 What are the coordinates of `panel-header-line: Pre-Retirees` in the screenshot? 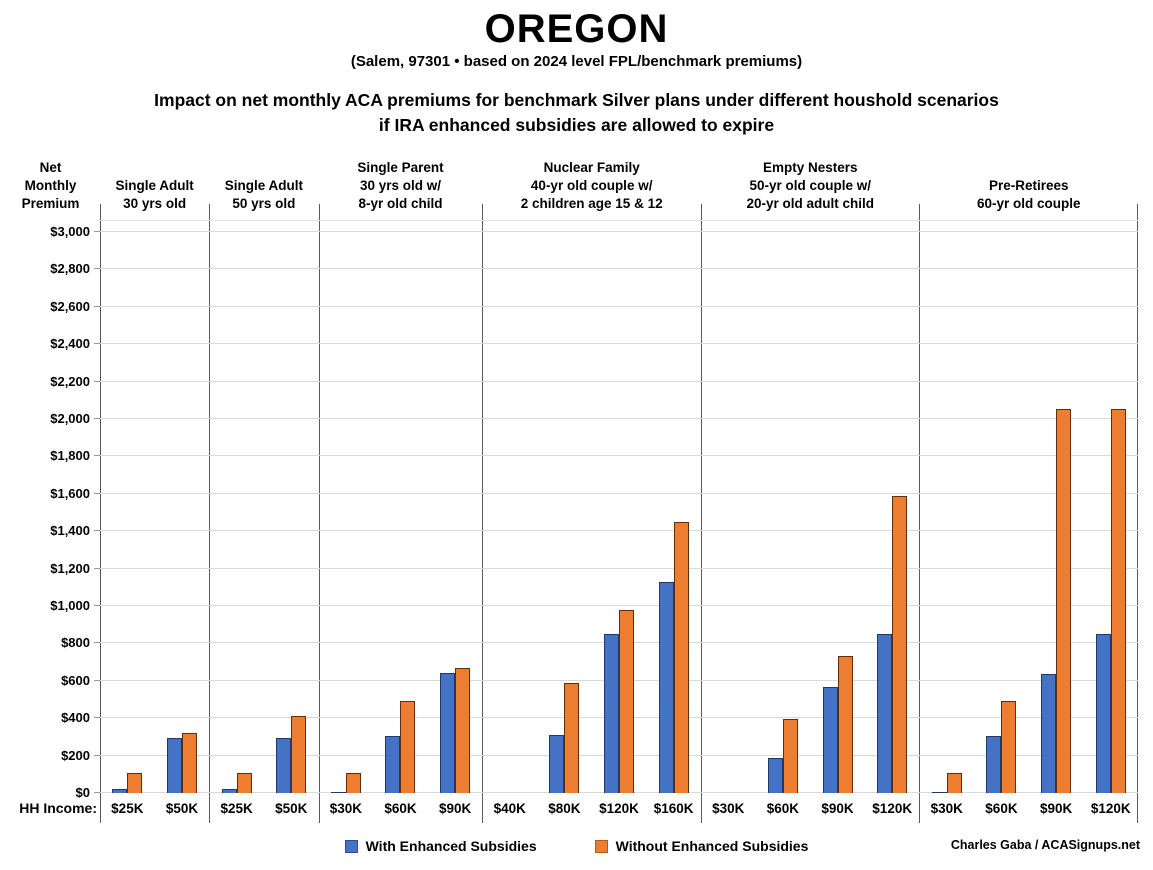 It's located at (1028, 185).